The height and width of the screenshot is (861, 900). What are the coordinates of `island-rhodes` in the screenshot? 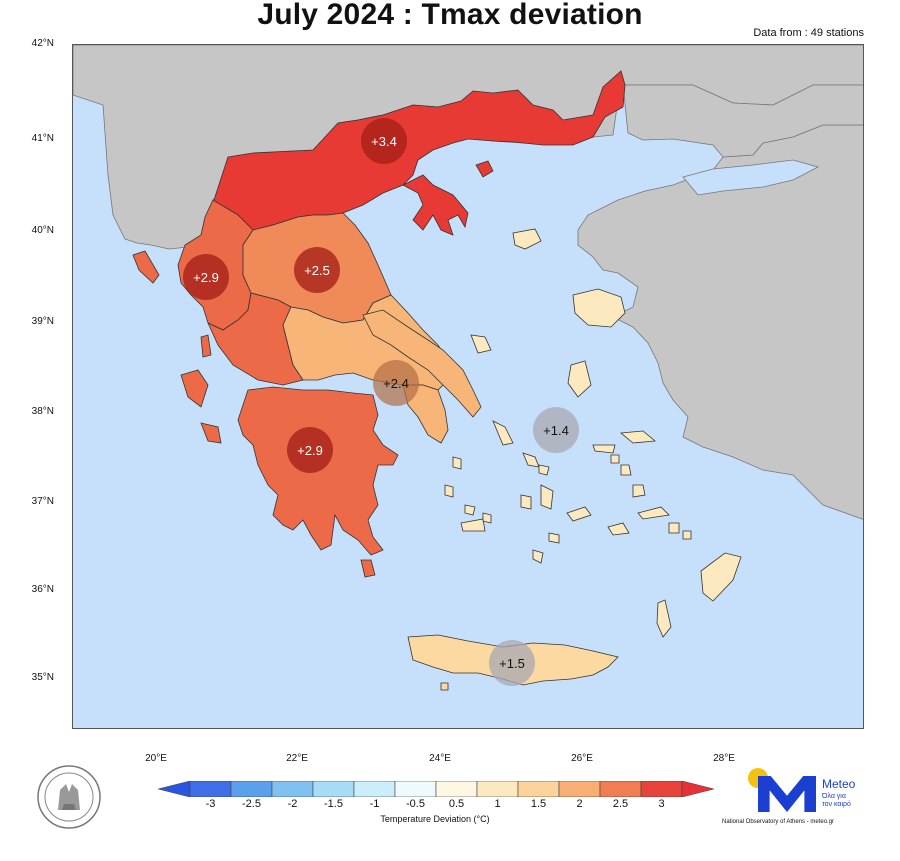 It's located at (721, 577).